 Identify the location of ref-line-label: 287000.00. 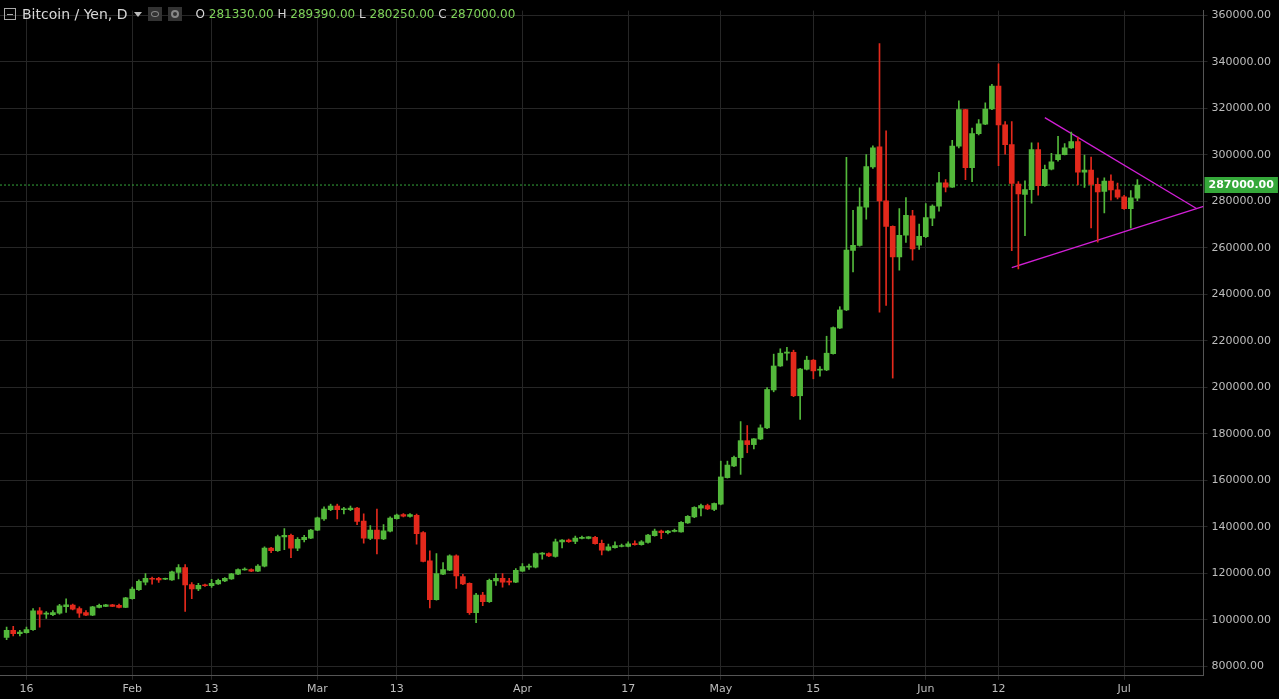
(1241, 184).